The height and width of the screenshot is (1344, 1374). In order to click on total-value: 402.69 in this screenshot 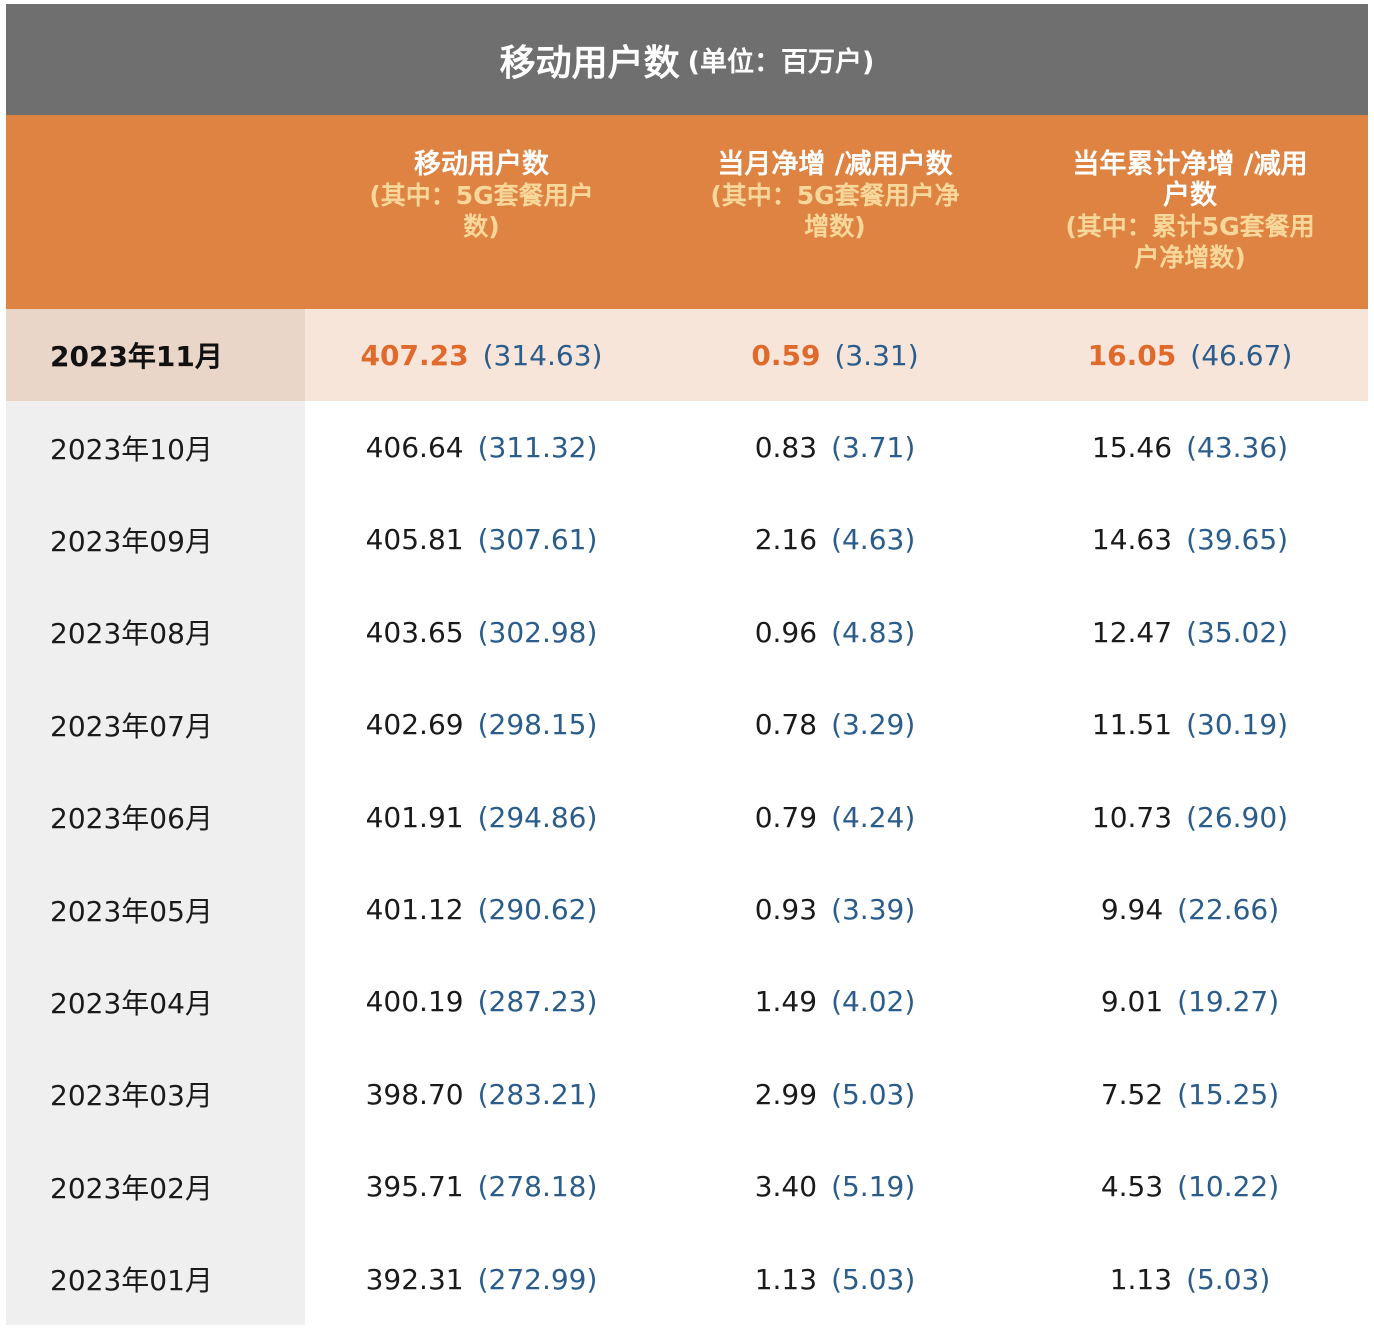, I will do `click(414, 725)`.